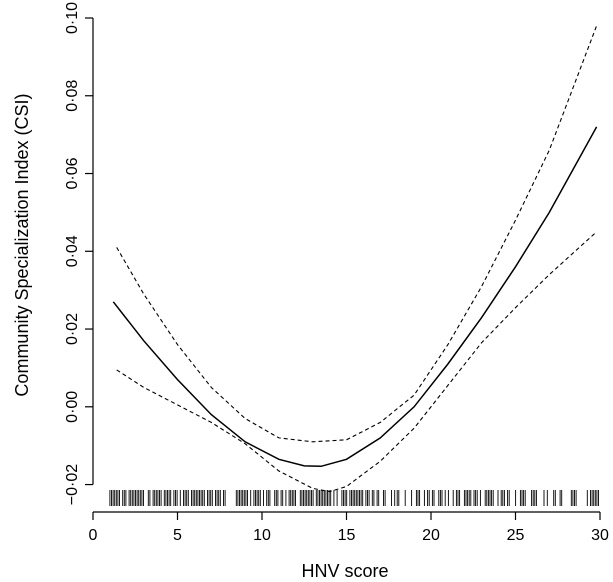 Image resolution: width=613 pixels, height=582 pixels. Describe the element at coordinates (72, 173) in the screenshot. I see `y-tick-label: 0·06` at that location.